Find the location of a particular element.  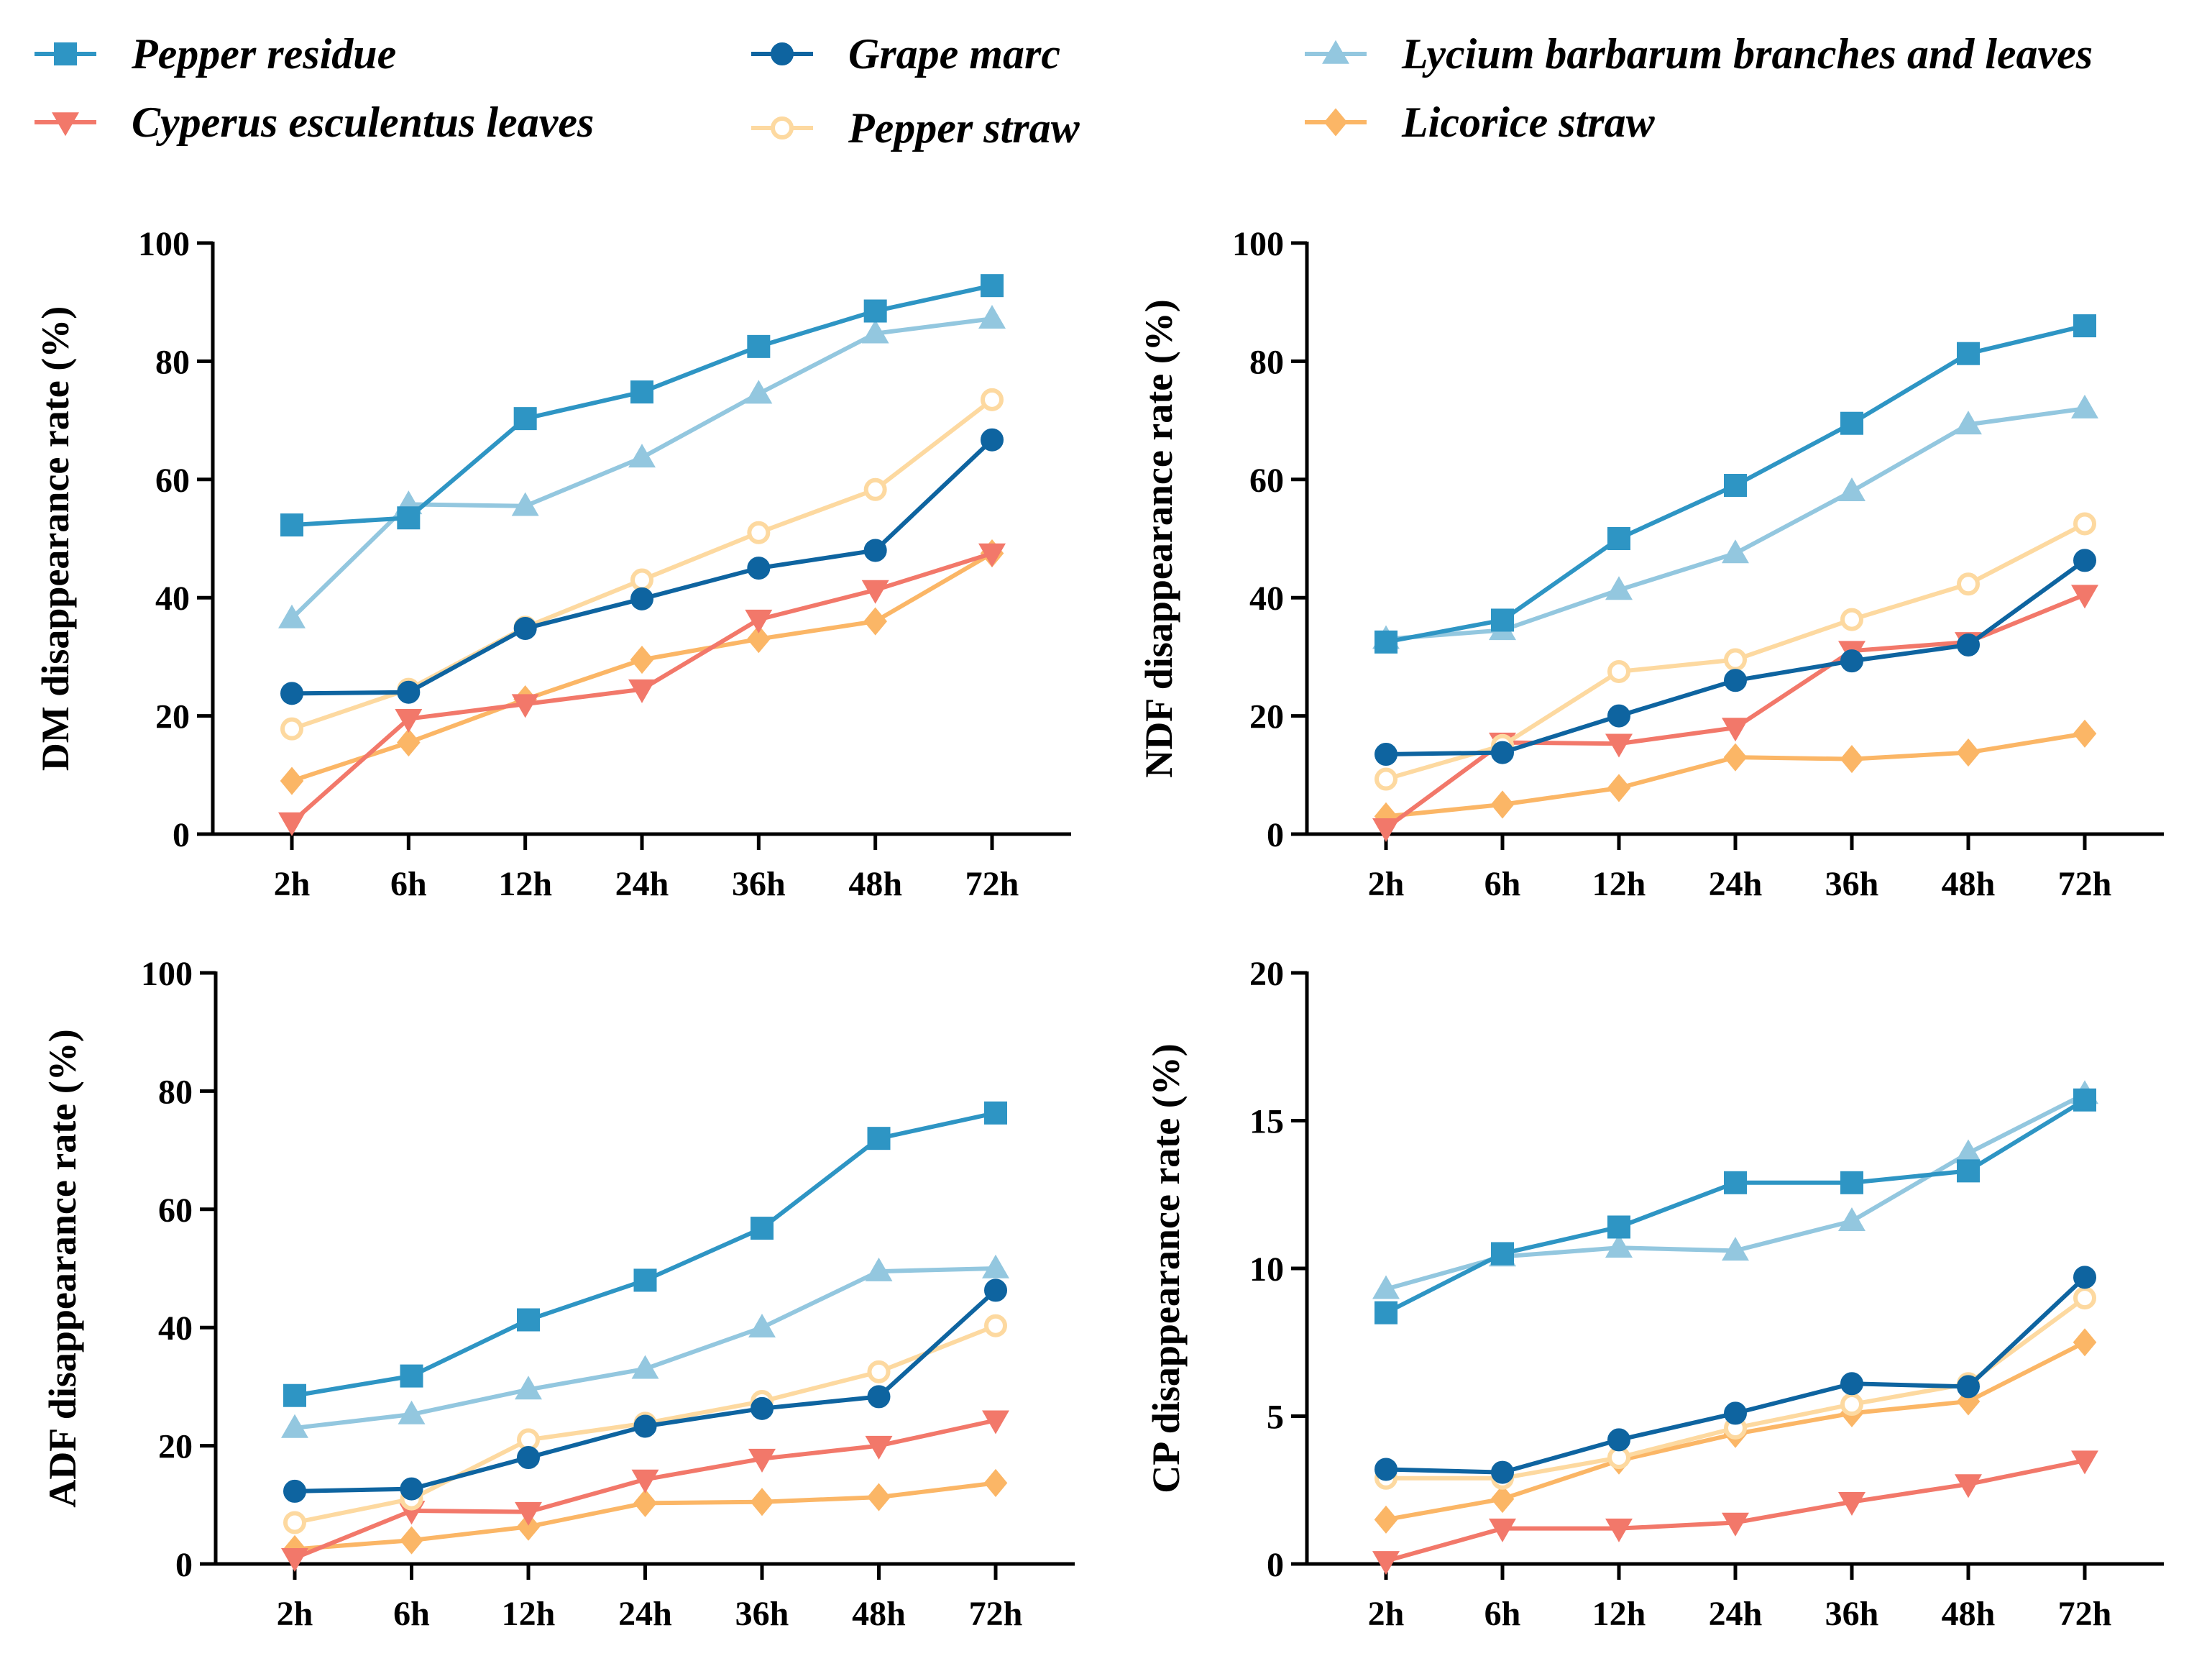

series-licorice-straw is located at coordinates (642, 667).